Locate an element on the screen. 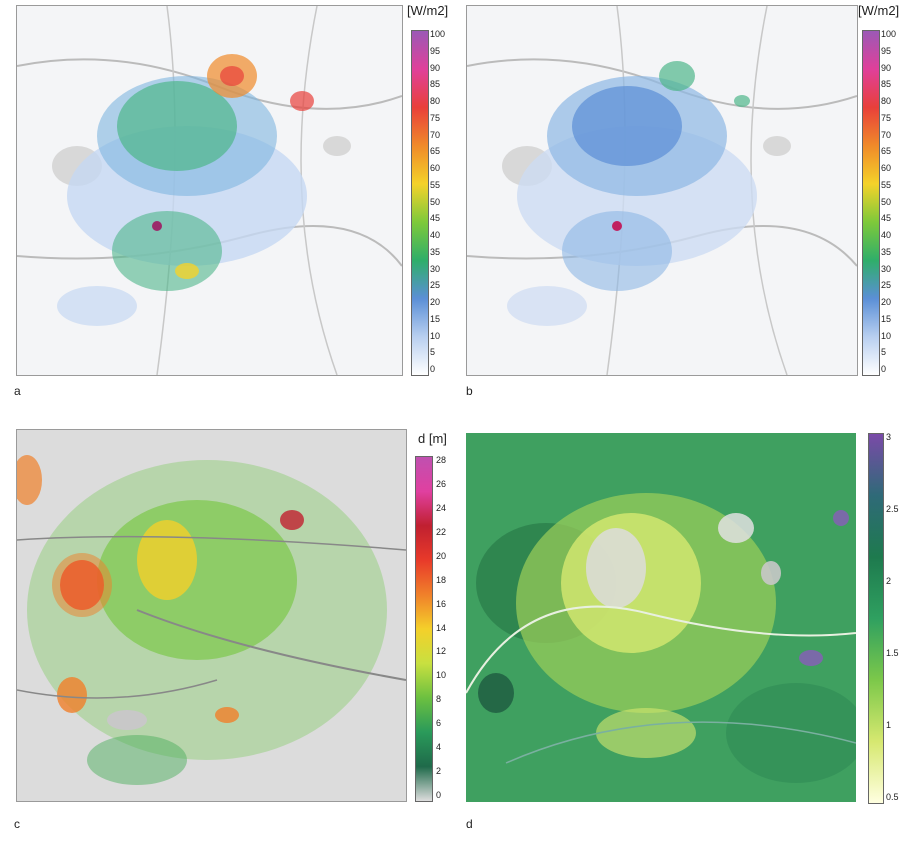  colorbar-a-tick: 30 is located at coordinates (435, 268).